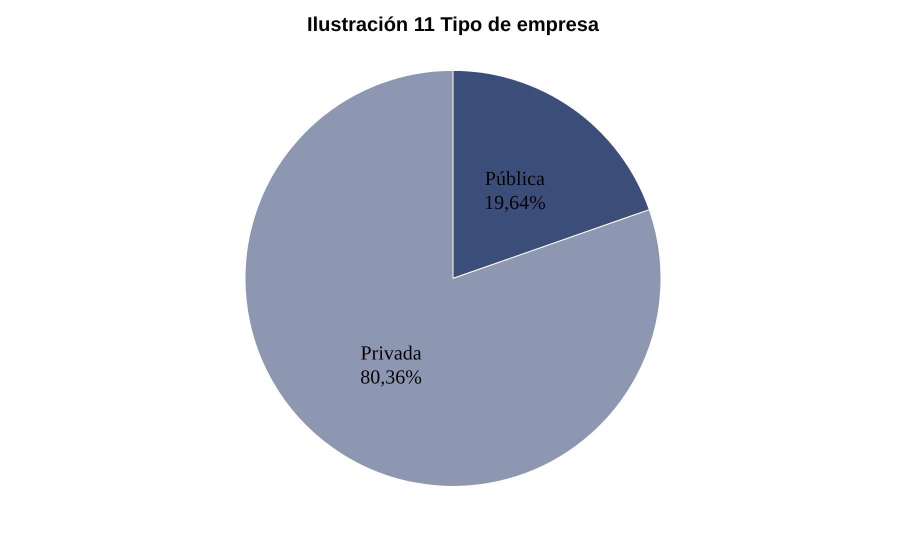 The image size is (906, 536). What do you see at coordinates (515, 203) in the screenshot?
I see `data-label: 19,64%` at bounding box center [515, 203].